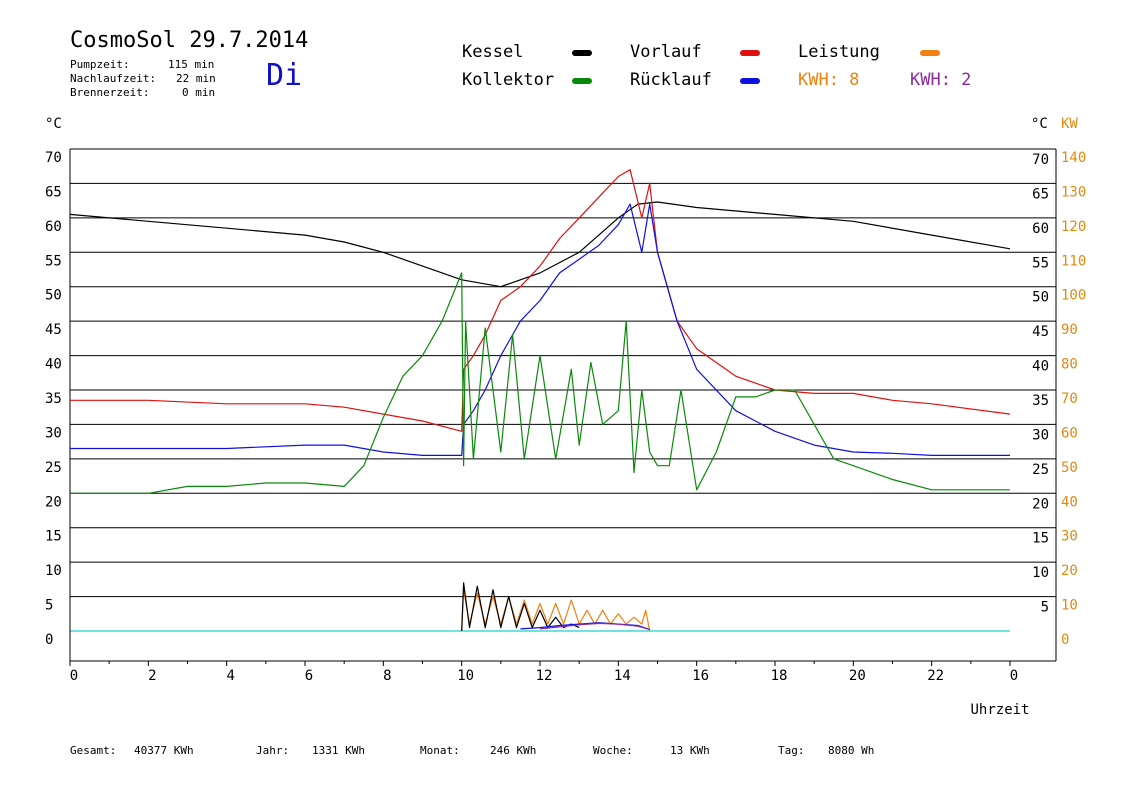 The image size is (1148, 812). I want to click on x-axis-label: Uhrzeit, so click(999, 710).